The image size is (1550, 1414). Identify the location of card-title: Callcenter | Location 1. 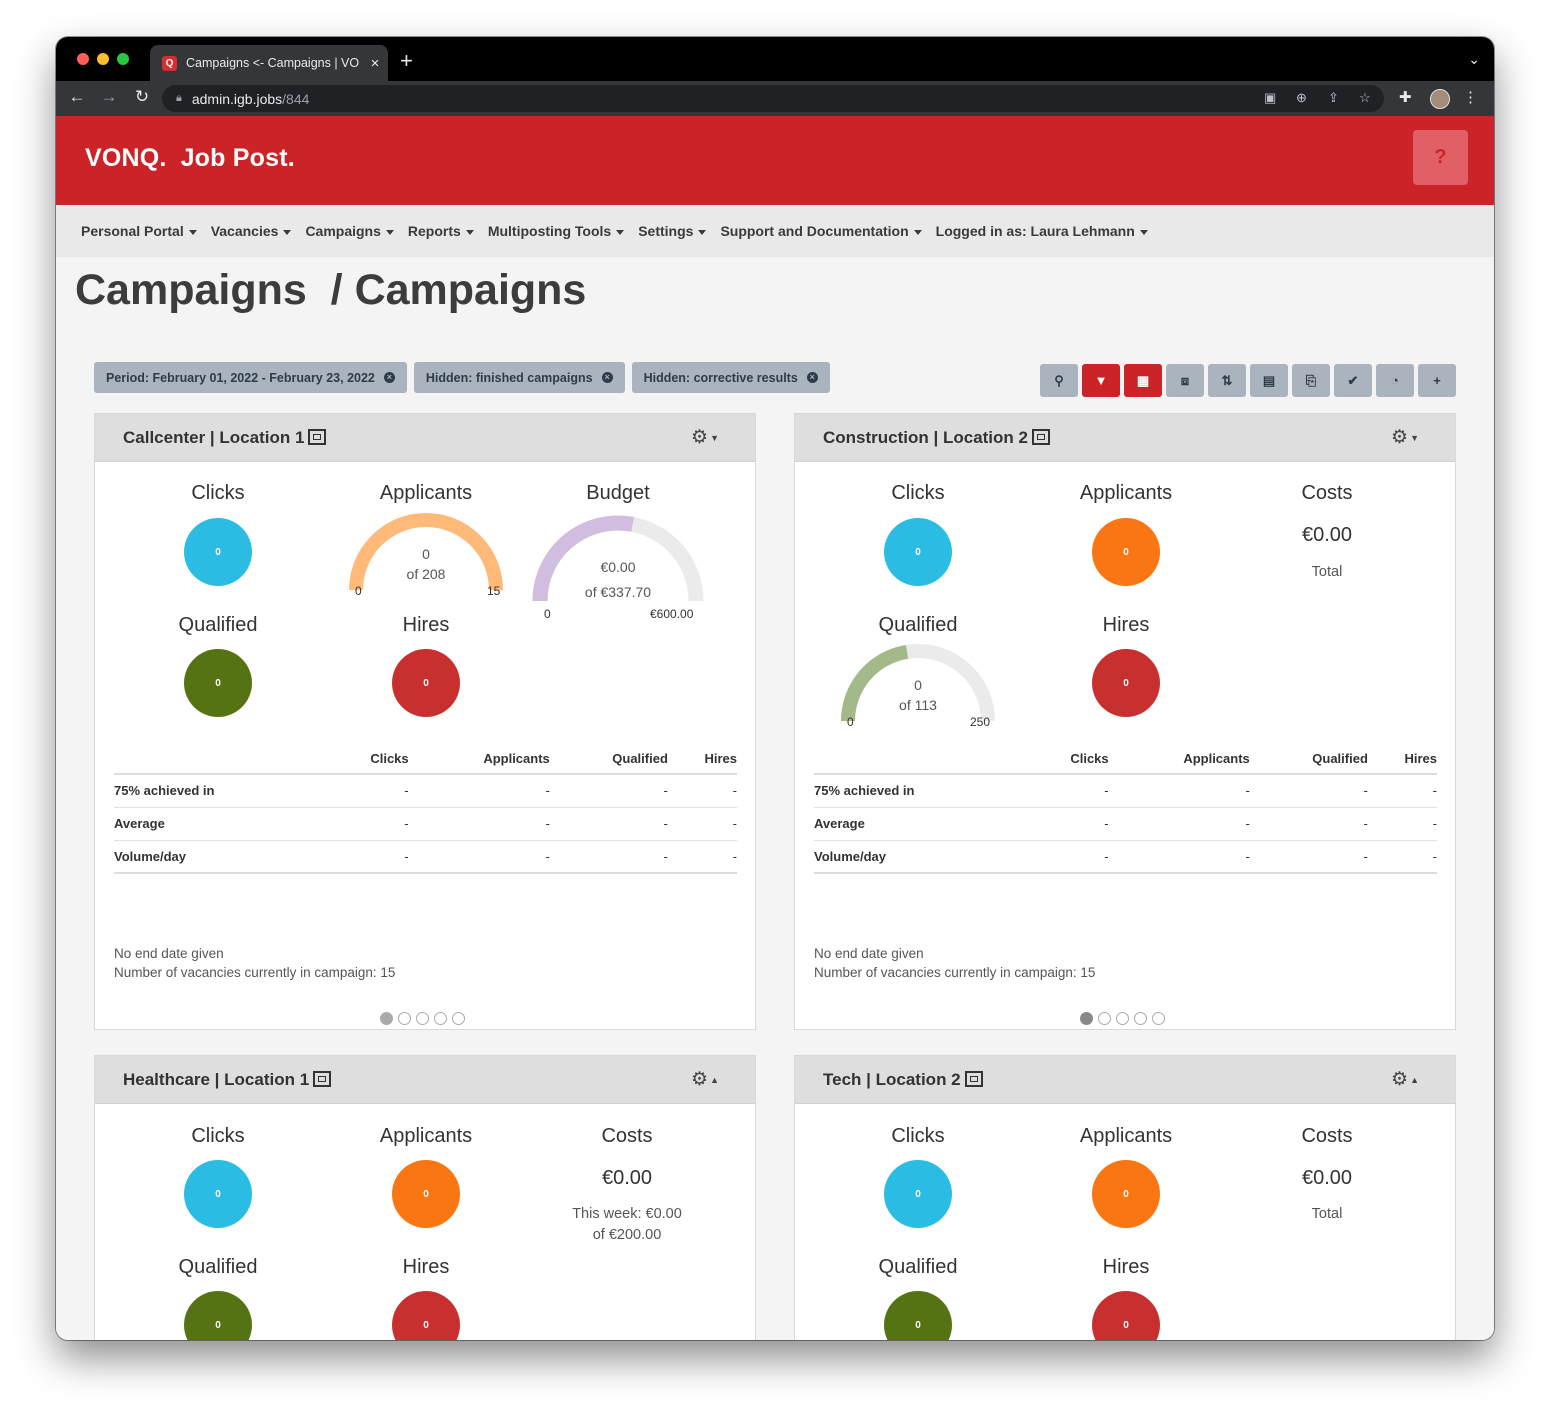
(225, 438).